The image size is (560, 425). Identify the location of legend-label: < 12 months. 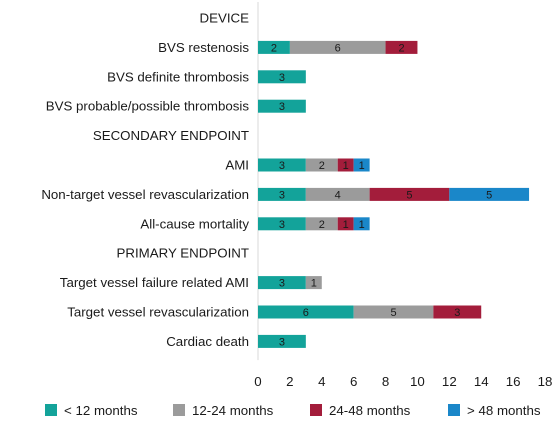
(101, 410).